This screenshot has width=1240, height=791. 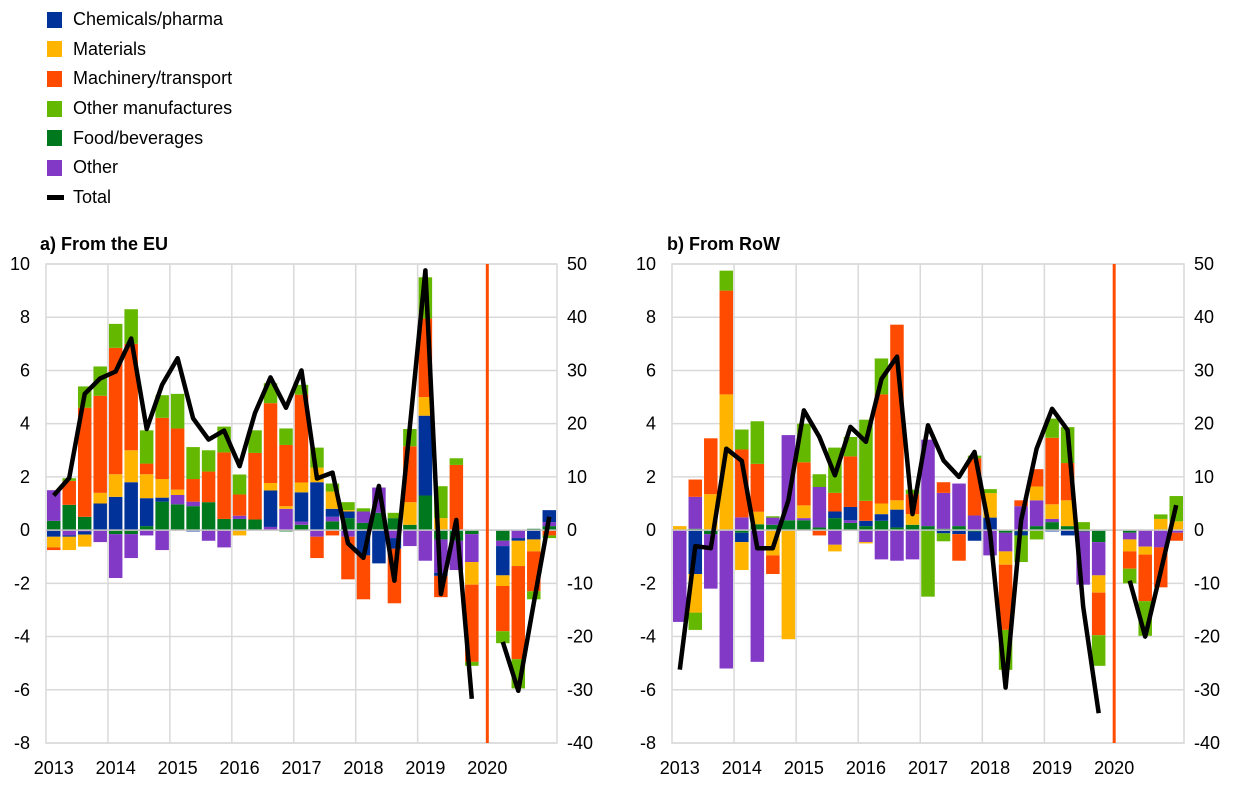 What do you see at coordinates (177, 459) in the screenshot?
I see `bar-mach-2015Q1` at bounding box center [177, 459].